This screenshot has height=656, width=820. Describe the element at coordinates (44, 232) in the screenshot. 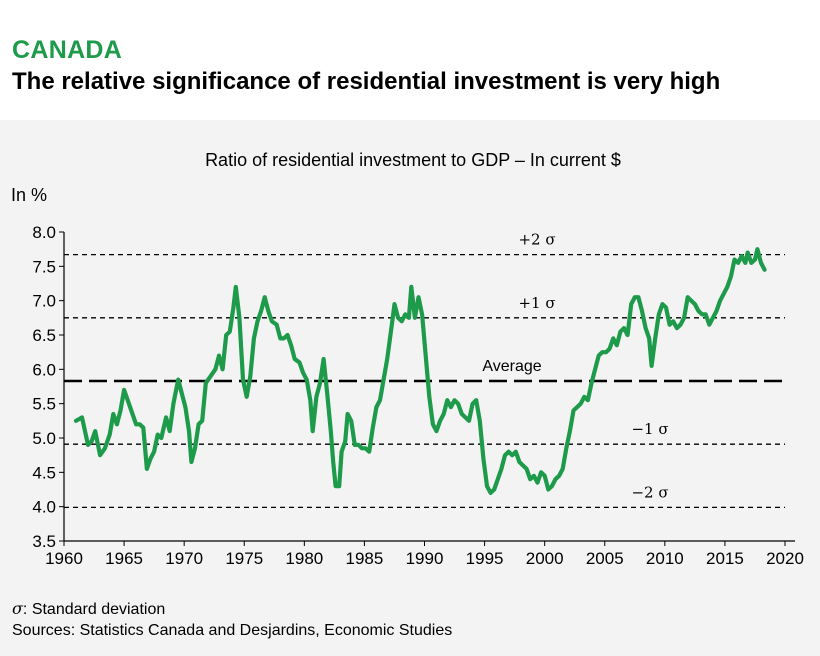

I see `y-tick-label: 8.0` at that location.